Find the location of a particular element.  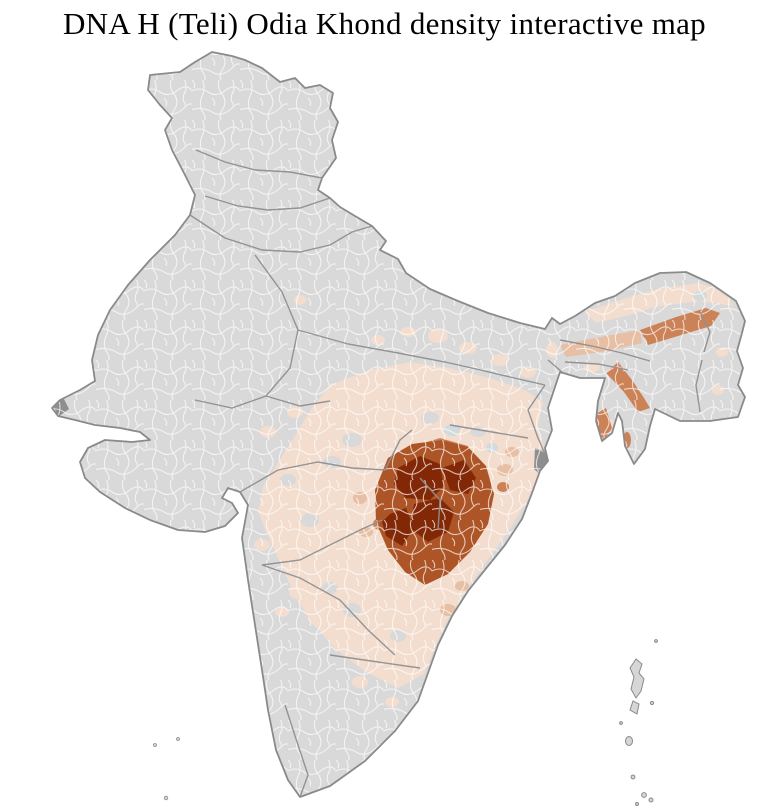

andaman-nicobar-islands is located at coordinates (638, 722).